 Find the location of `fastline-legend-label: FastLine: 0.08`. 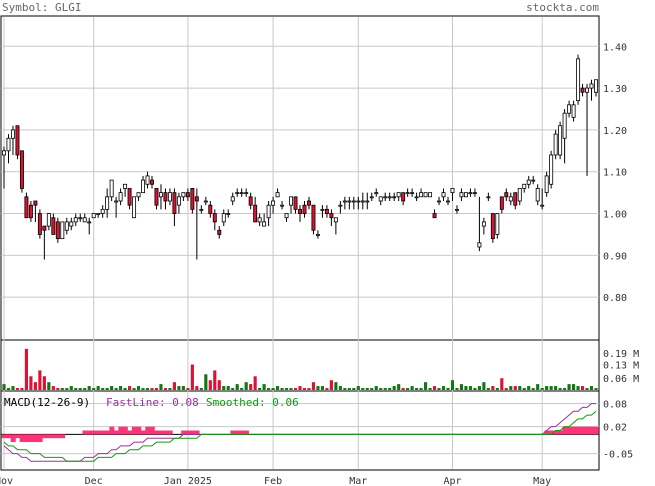

fastline-legend-label: FastLine: 0.08 is located at coordinates (152, 402).